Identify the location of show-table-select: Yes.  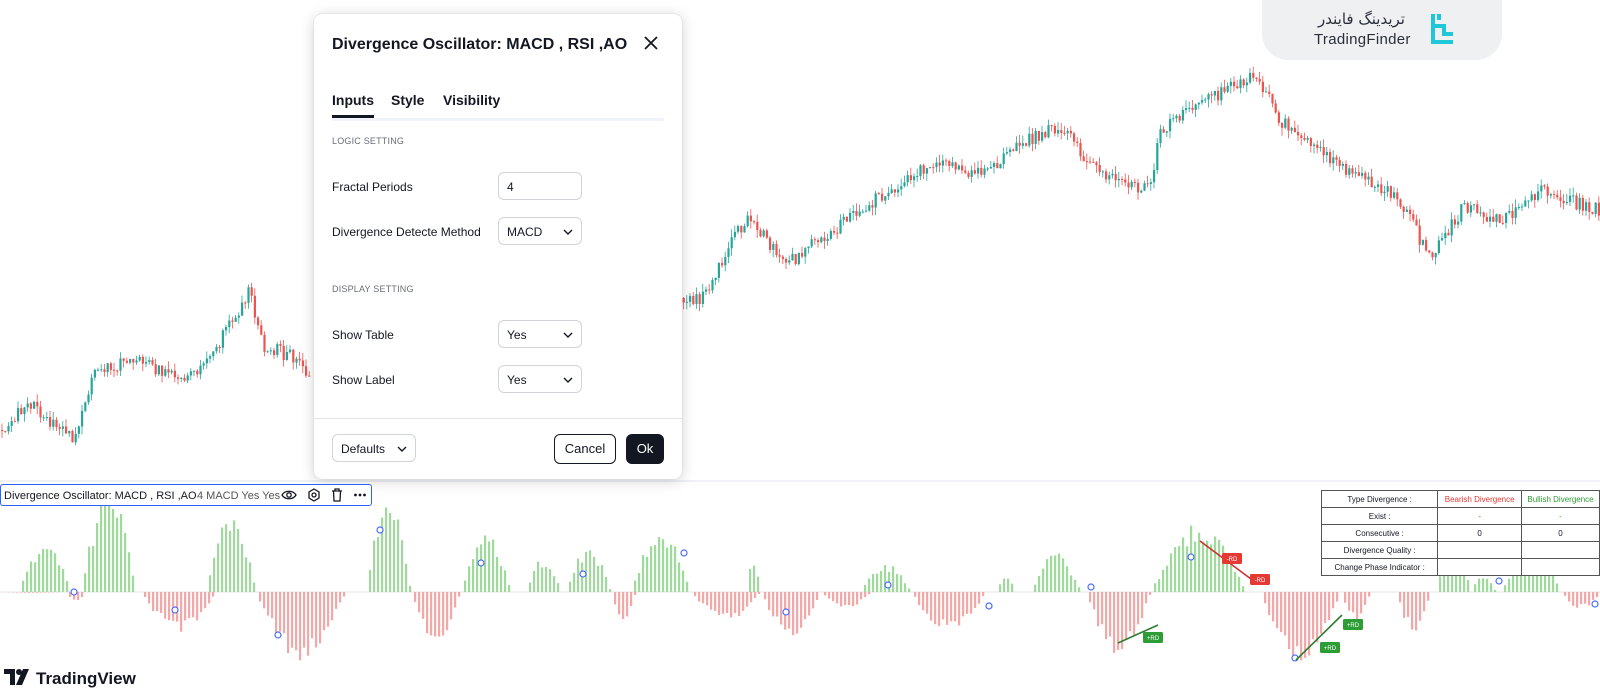
(540, 334).